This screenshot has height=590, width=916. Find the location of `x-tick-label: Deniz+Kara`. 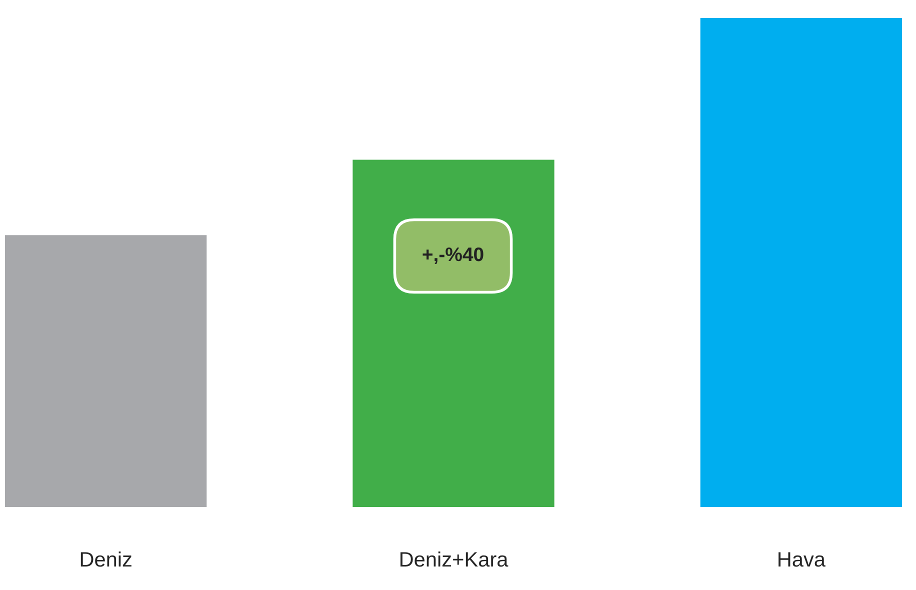

x-tick-label: Deniz+Kara is located at coordinates (454, 559).